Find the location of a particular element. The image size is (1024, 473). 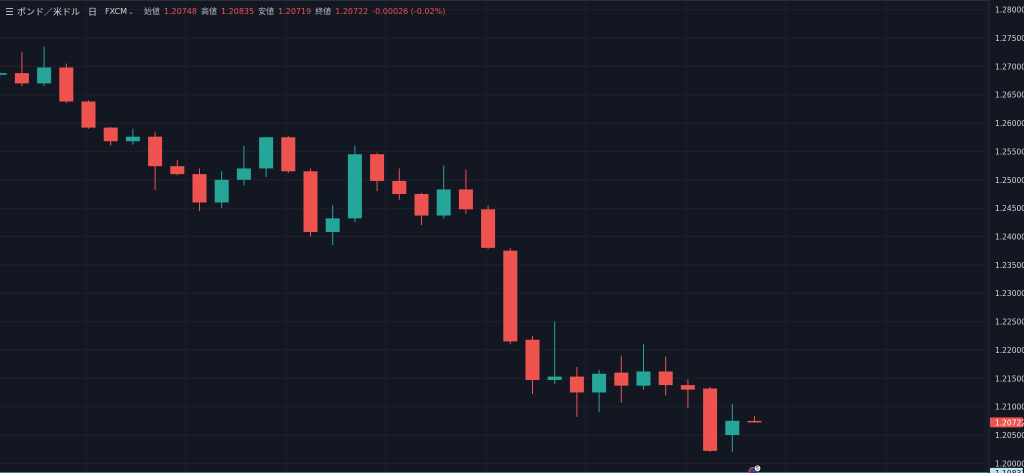

y-tick-label: 1.24000 is located at coordinates (1009, 237).